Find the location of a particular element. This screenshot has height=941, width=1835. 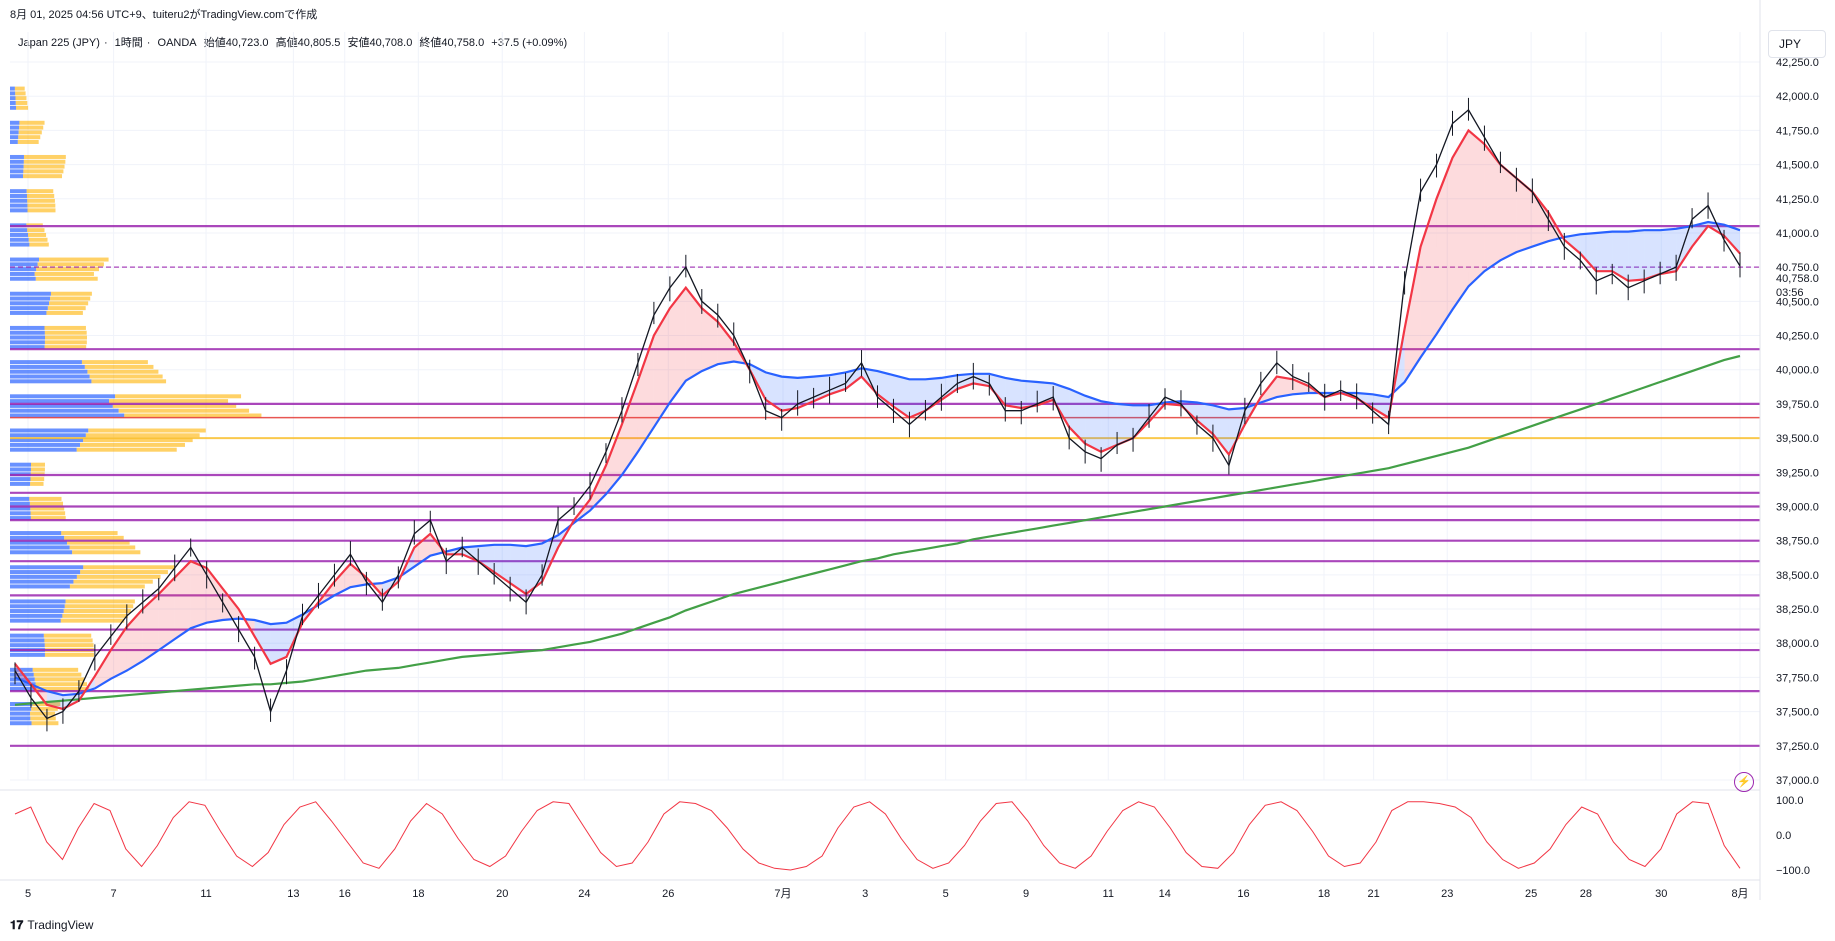

y-tick-label: 39,500.0 is located at coordinates (1797, 439).